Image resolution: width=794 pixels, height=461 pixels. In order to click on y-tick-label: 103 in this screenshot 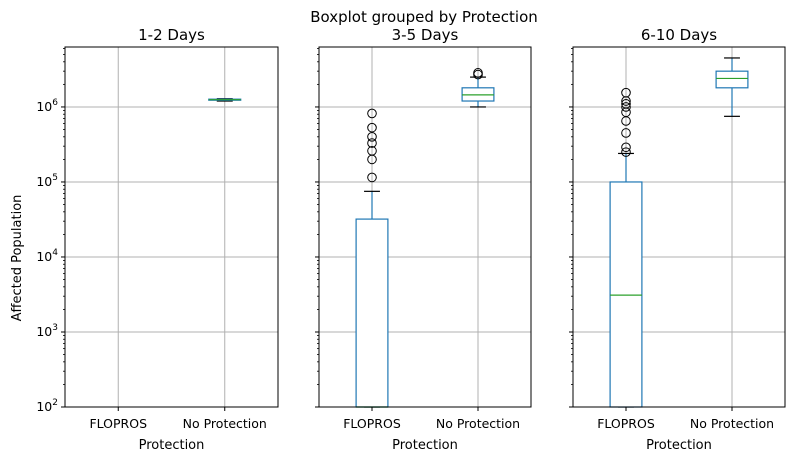, I will do `click(47, 331)`.